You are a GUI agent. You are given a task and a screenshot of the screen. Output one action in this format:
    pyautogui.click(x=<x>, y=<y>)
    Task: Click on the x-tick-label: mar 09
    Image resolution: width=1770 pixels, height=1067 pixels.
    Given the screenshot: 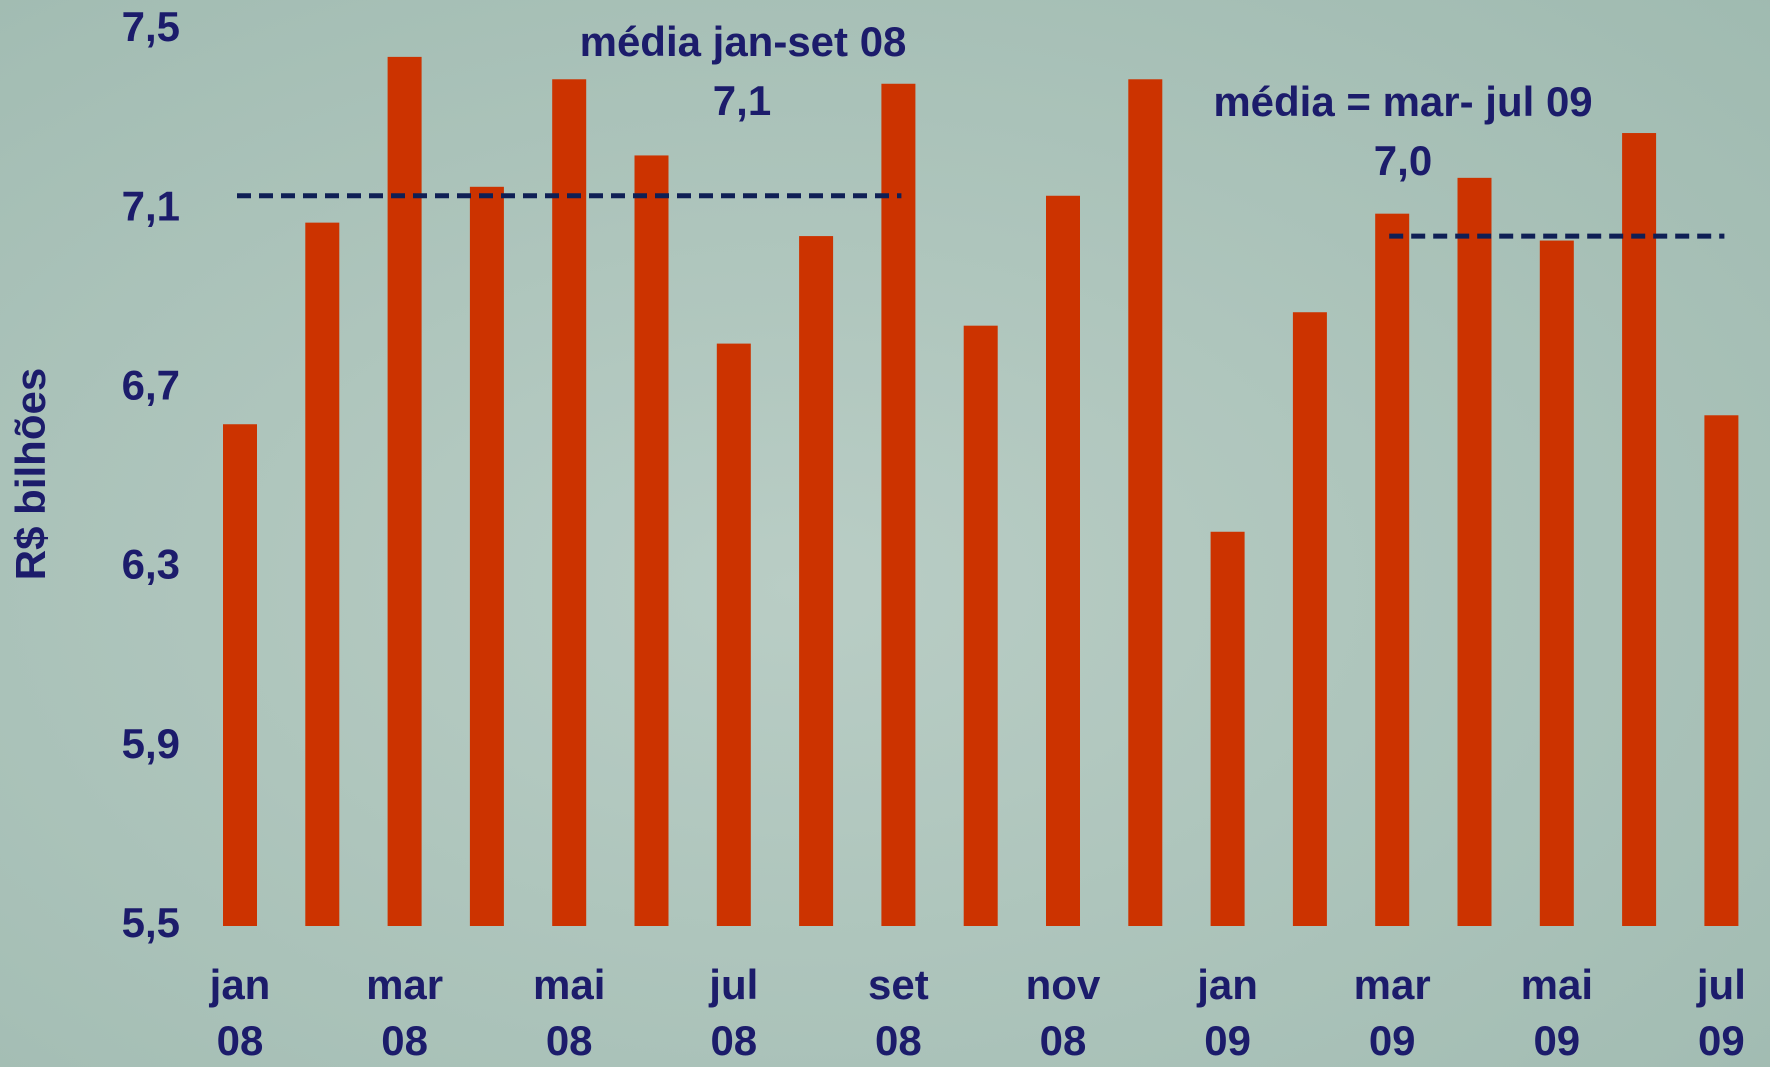 What is the action you would take?
    pyautogui.click(x=1392, y=1012)
    